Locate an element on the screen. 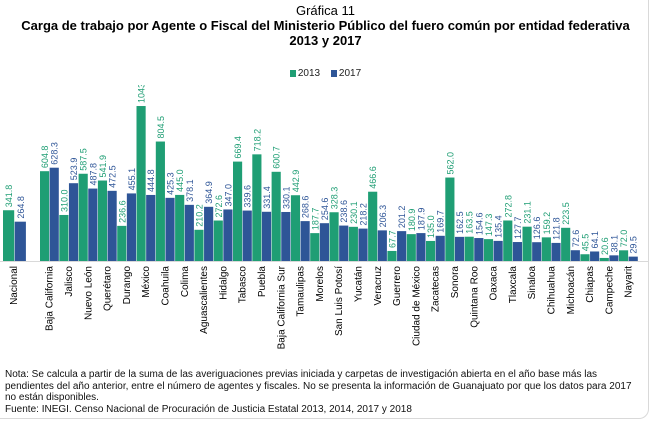 This screenshot has width=651, height=421. value-label-2013: 187.7 is located at coordinates (315, 219).